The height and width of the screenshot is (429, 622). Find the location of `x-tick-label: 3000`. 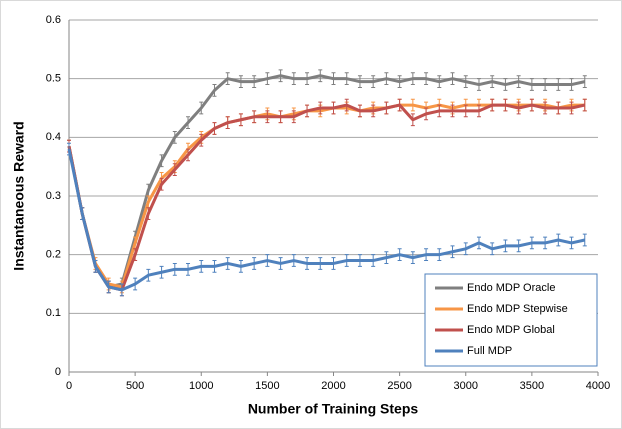

x-tick-label: 3000 is located at coordinates (466, 386).